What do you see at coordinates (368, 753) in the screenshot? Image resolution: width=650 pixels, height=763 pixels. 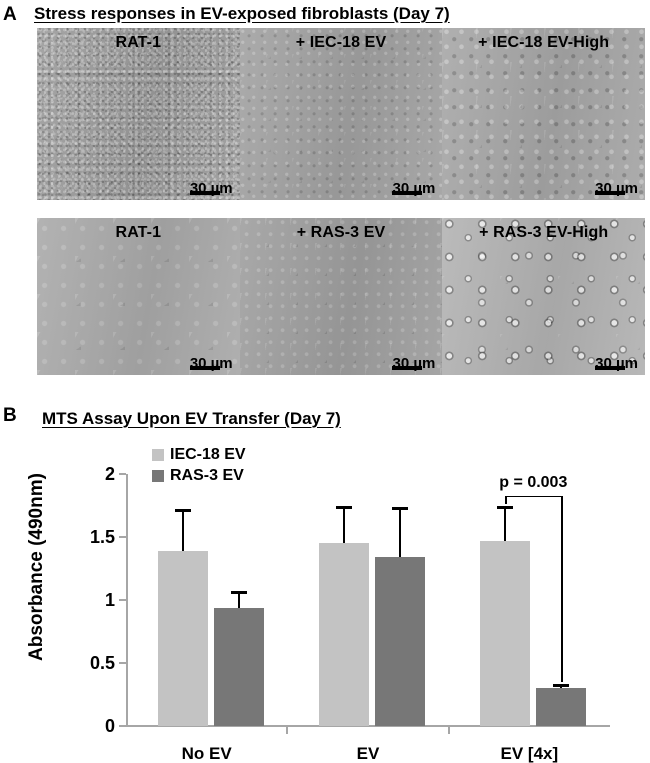 I see `x-axis-label: EV` at bounding box center [368, 753].